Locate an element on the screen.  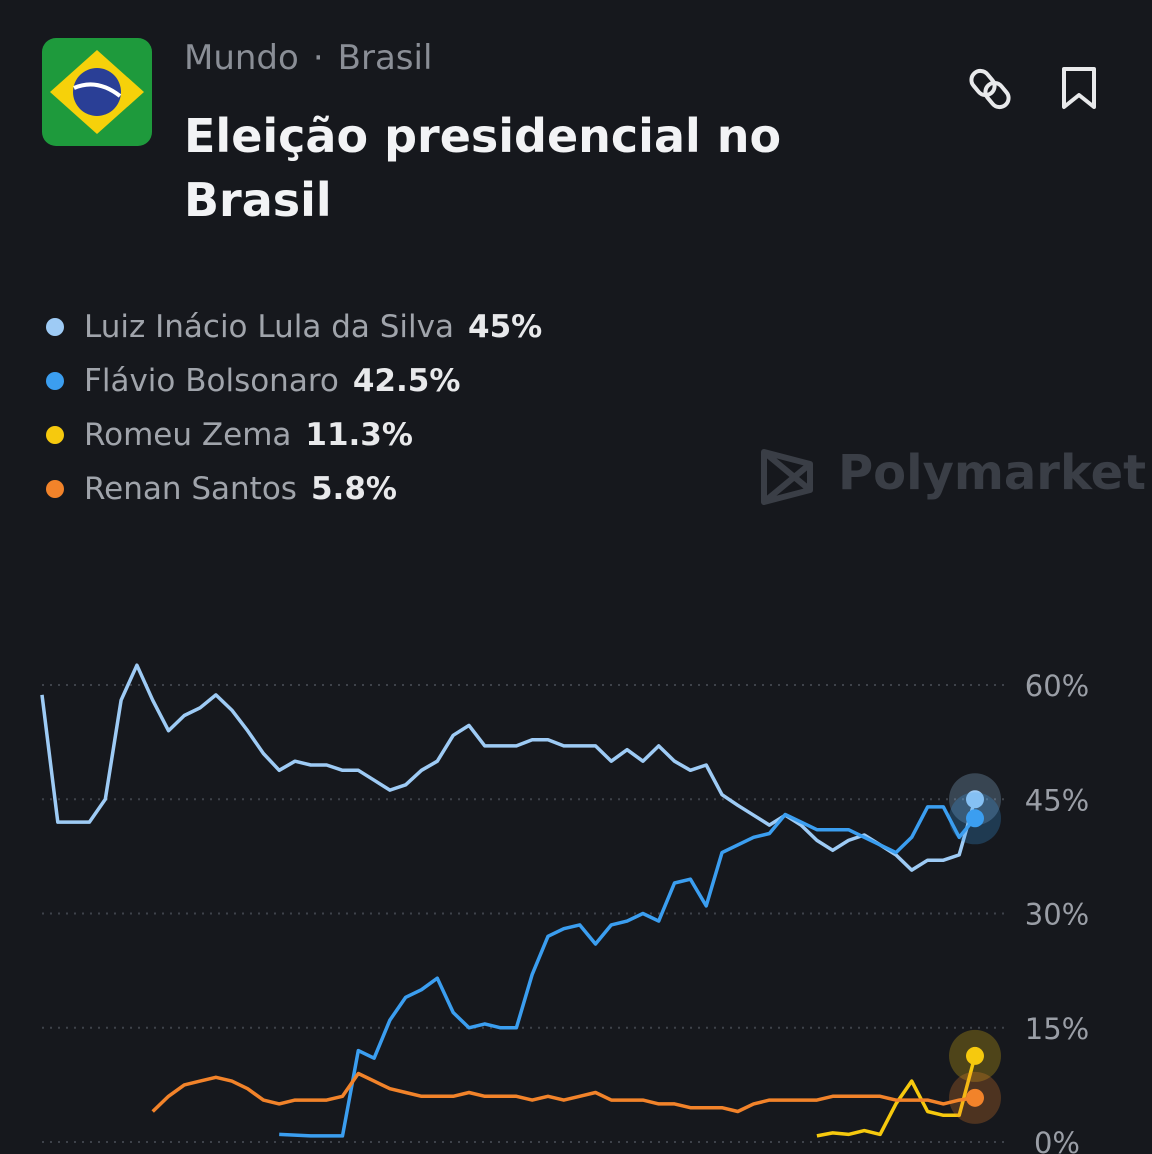
legend-label: Renan Santos is located at coordinates (190, 489).